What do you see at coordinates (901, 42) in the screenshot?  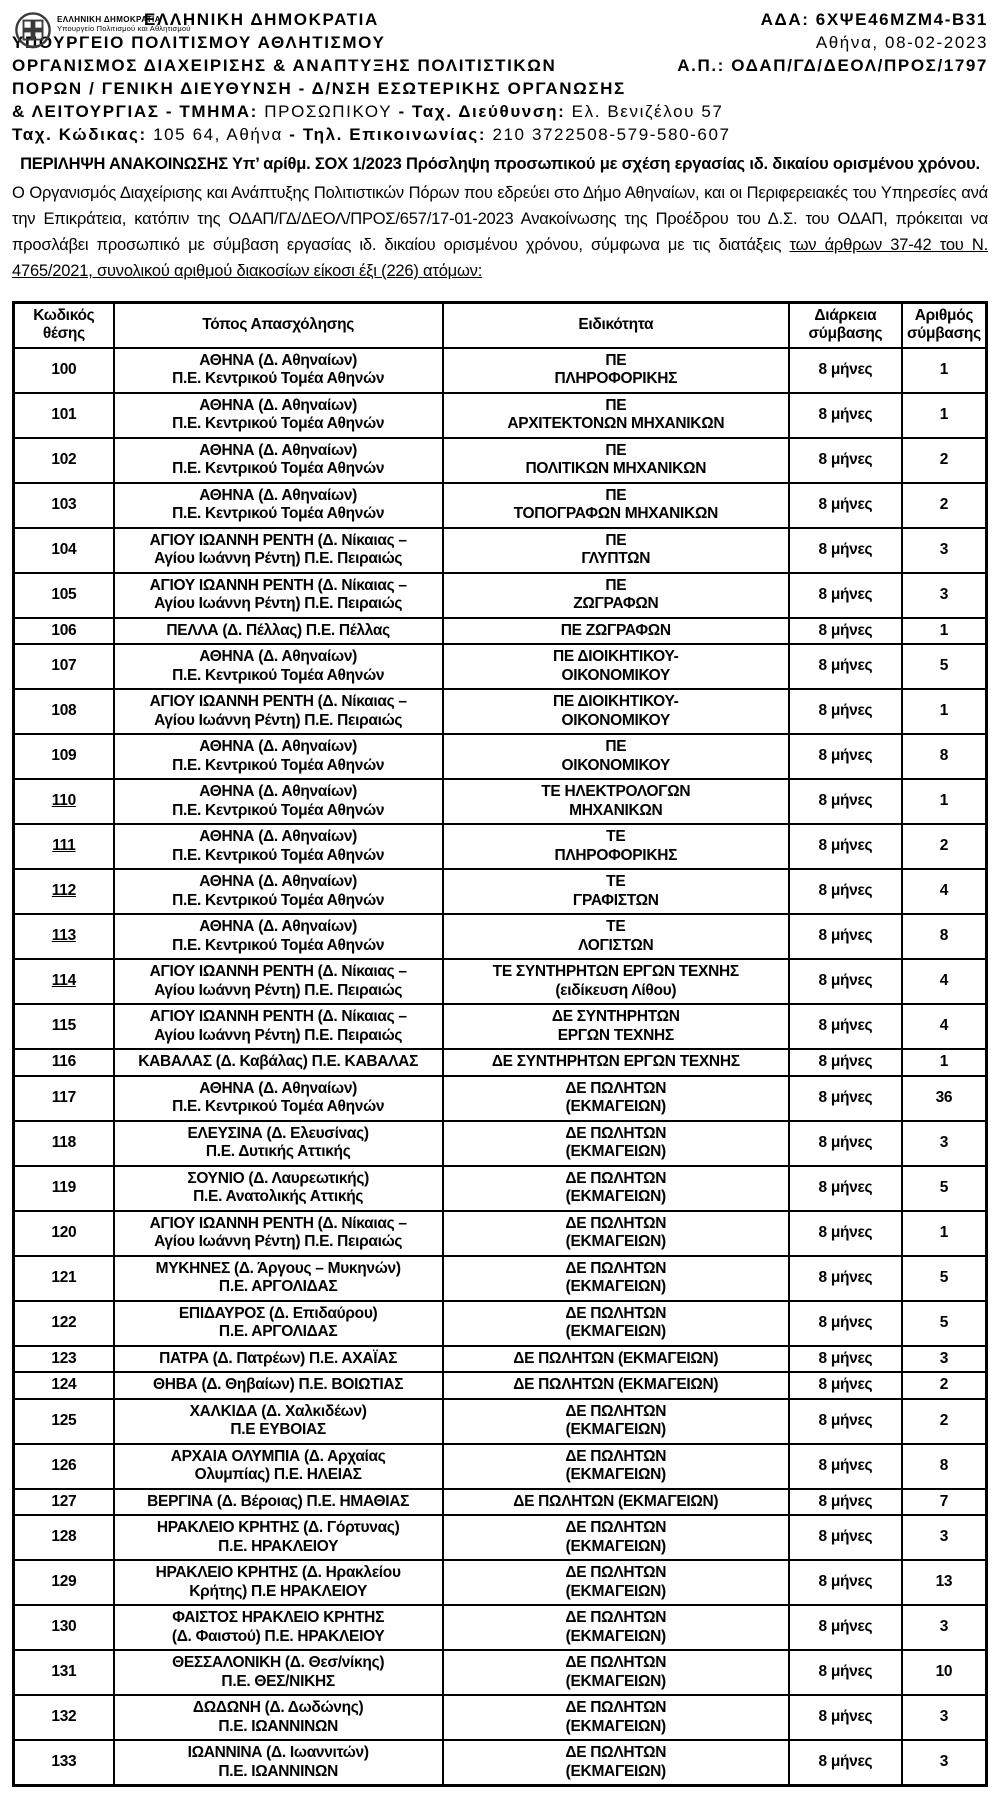 I see `document-date: Αθήνα, 08-02-2023` at bounding box center [901, 42].